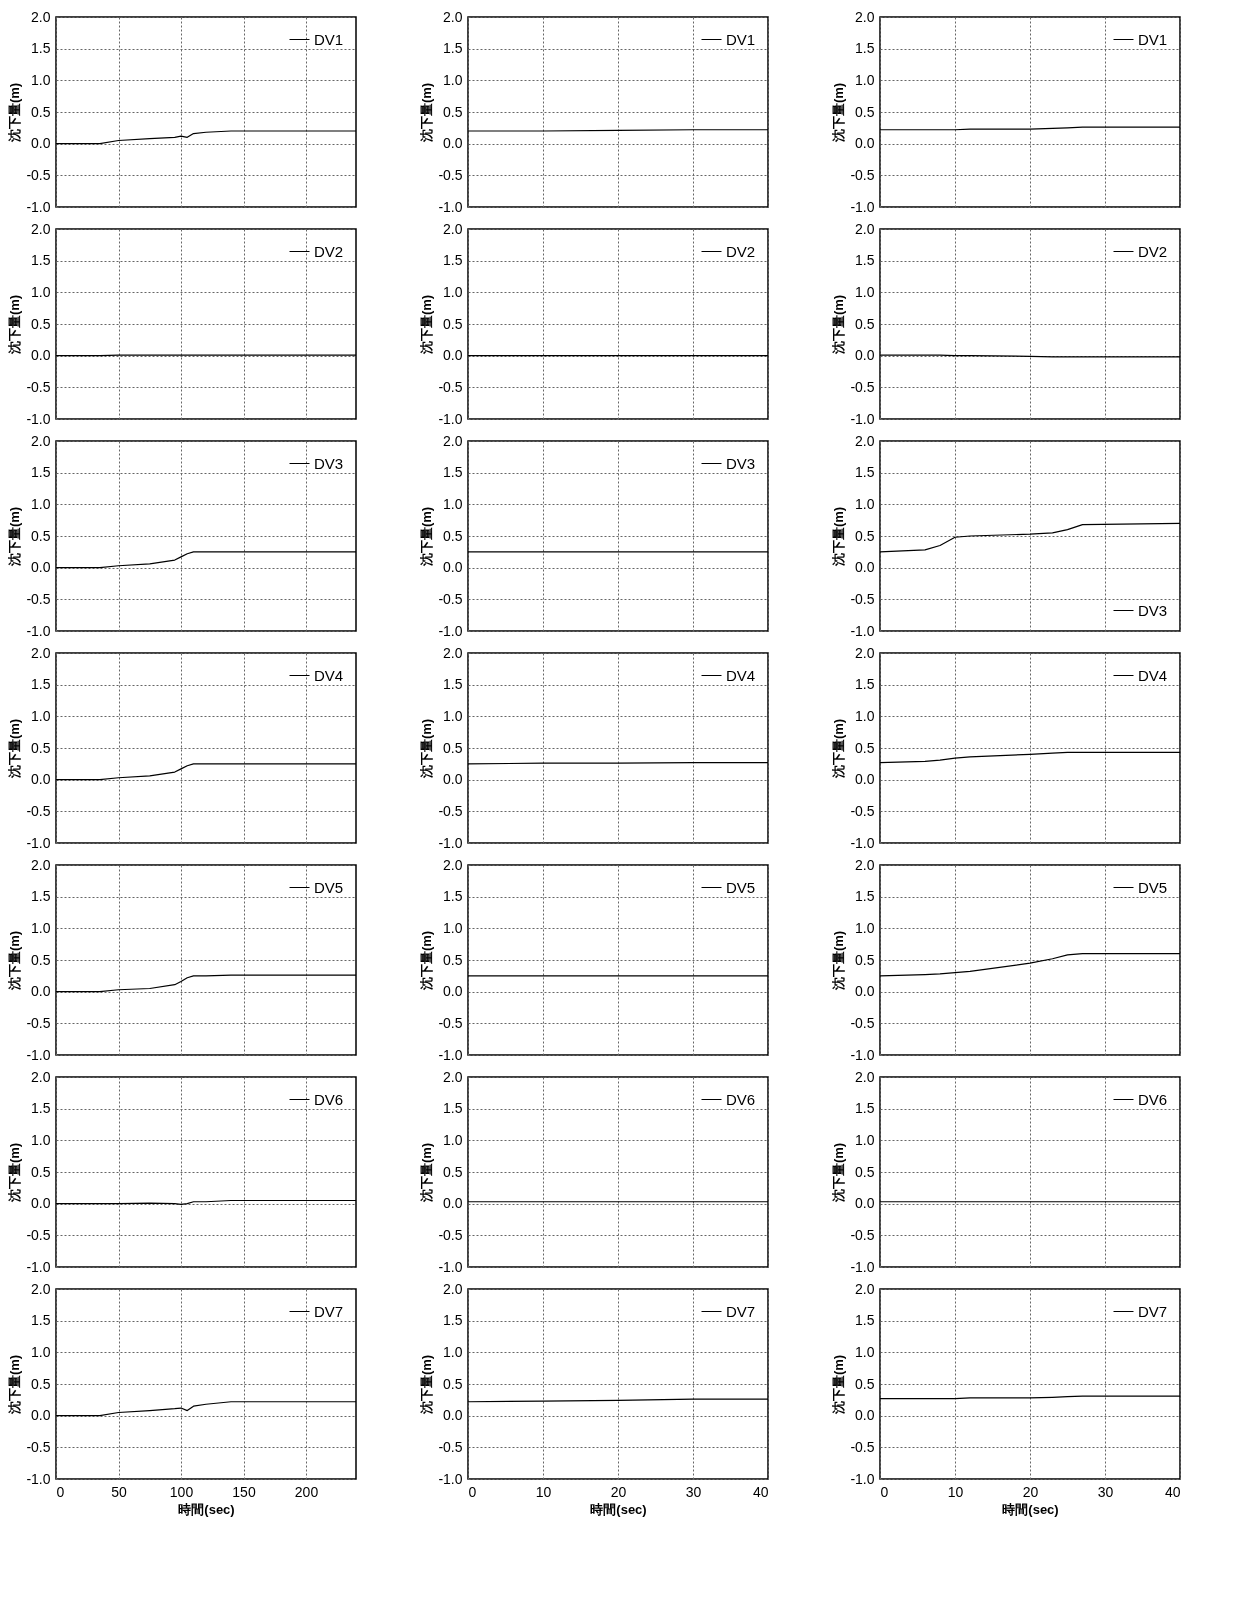 Image resolution: width=1252 pixels, height=1618 pixels. I want to click on x-tick-label: 10, so click(543, 1491).